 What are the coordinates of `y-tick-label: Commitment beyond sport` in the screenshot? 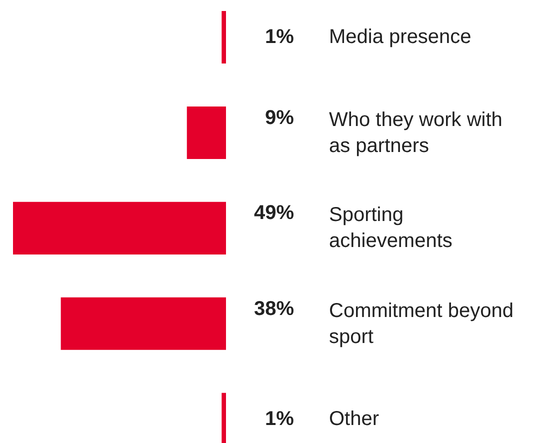 It's located at (421, 324).